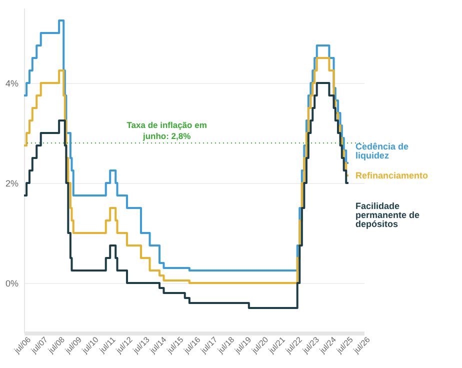 This screenshot has width=462, height=368. Describe the element at coordinates (11, 83) in the screenshot. I see `y-tick-label: 4%` at that location.